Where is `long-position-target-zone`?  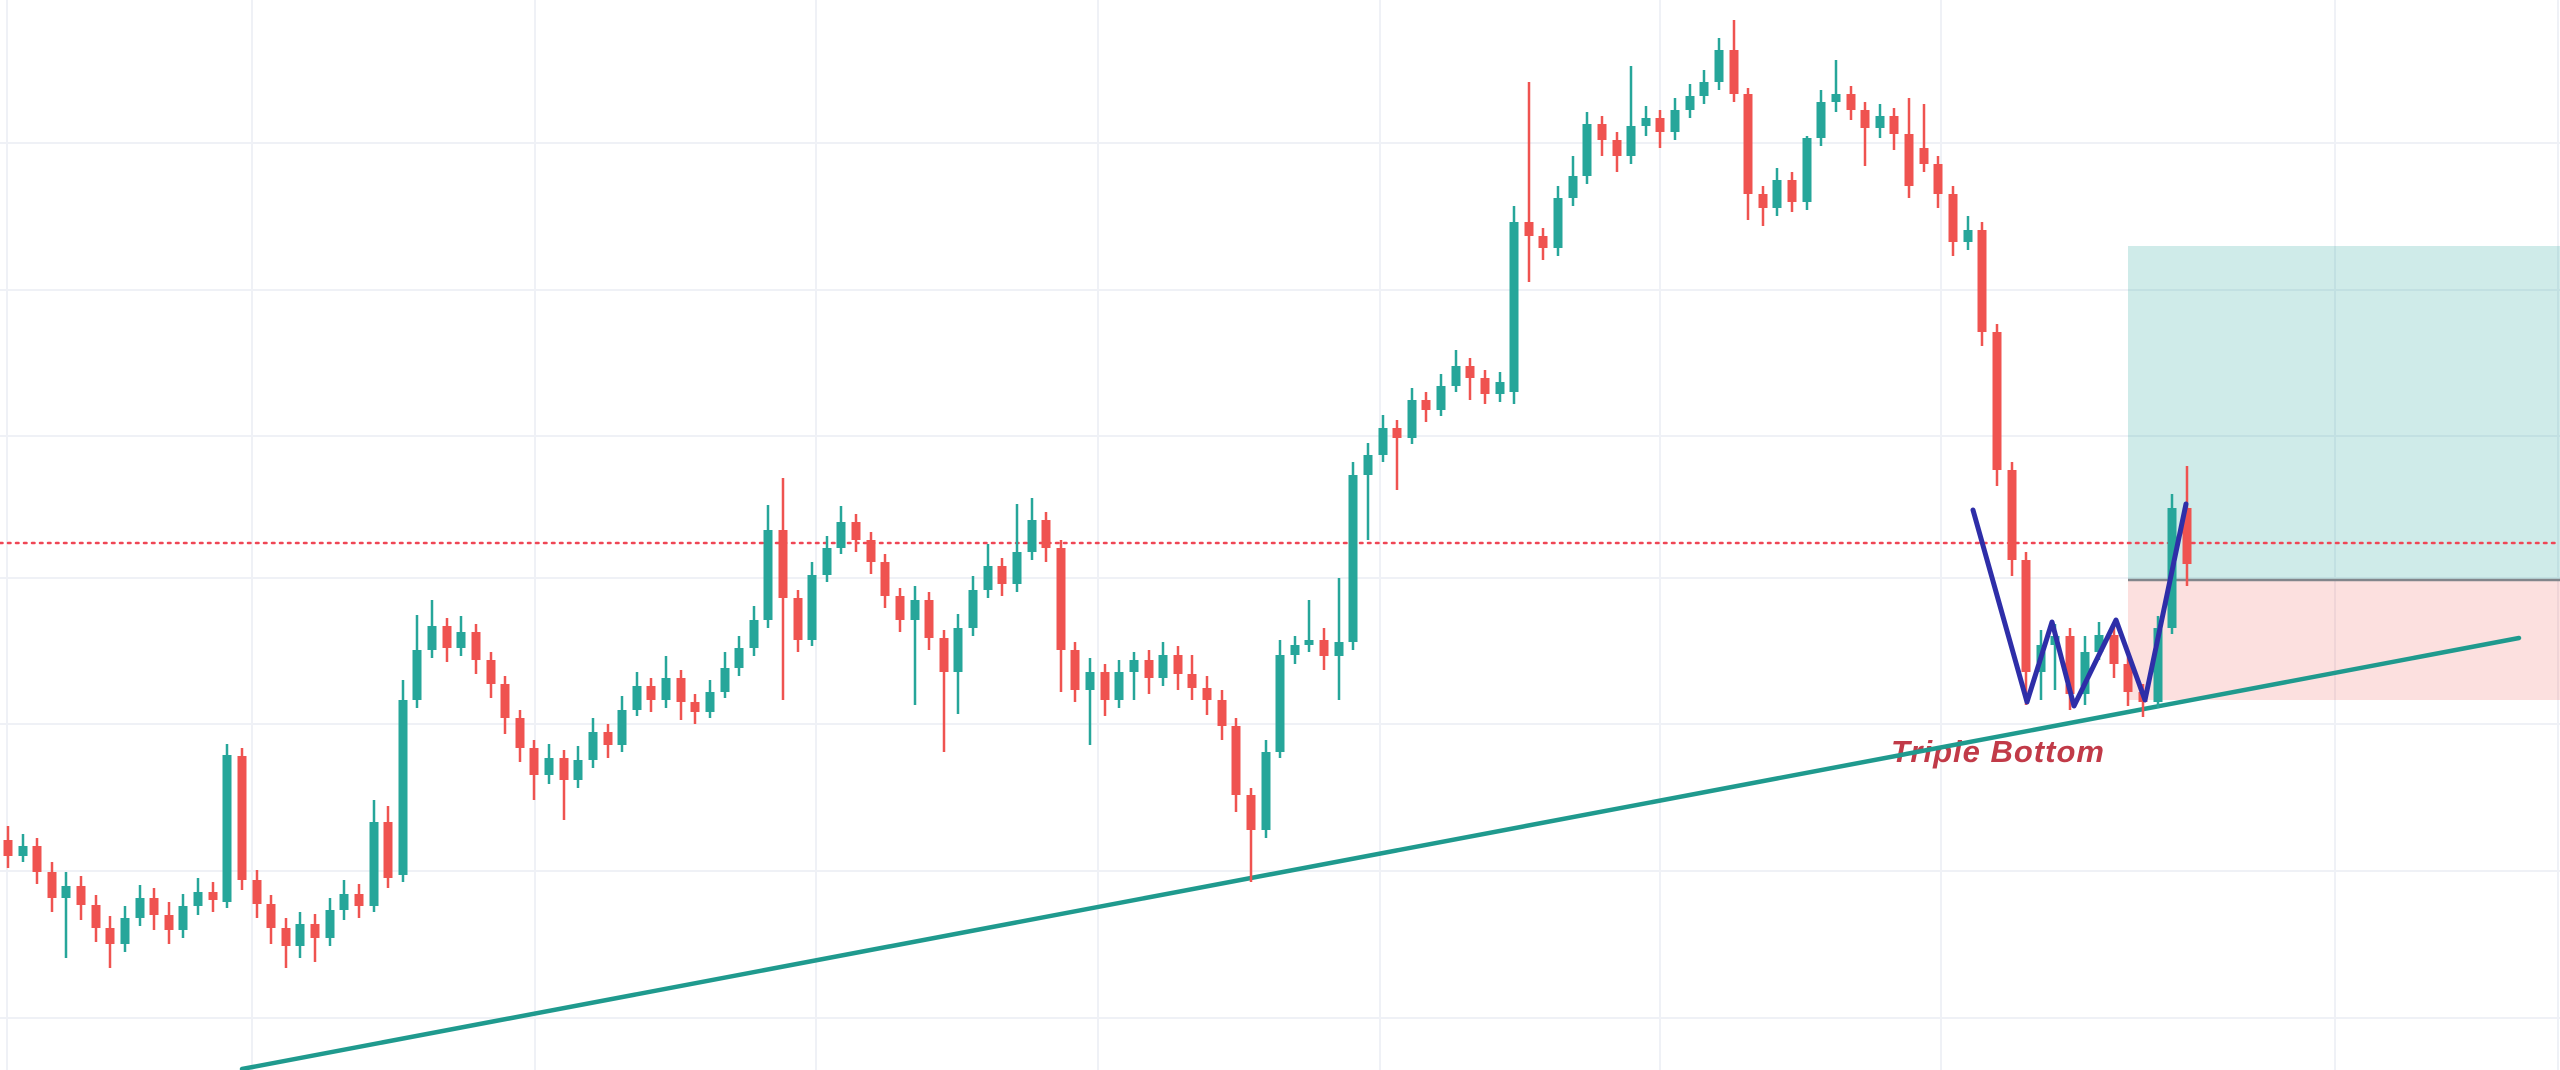
long-position-target-zone is located at coordinates (2344, 413).